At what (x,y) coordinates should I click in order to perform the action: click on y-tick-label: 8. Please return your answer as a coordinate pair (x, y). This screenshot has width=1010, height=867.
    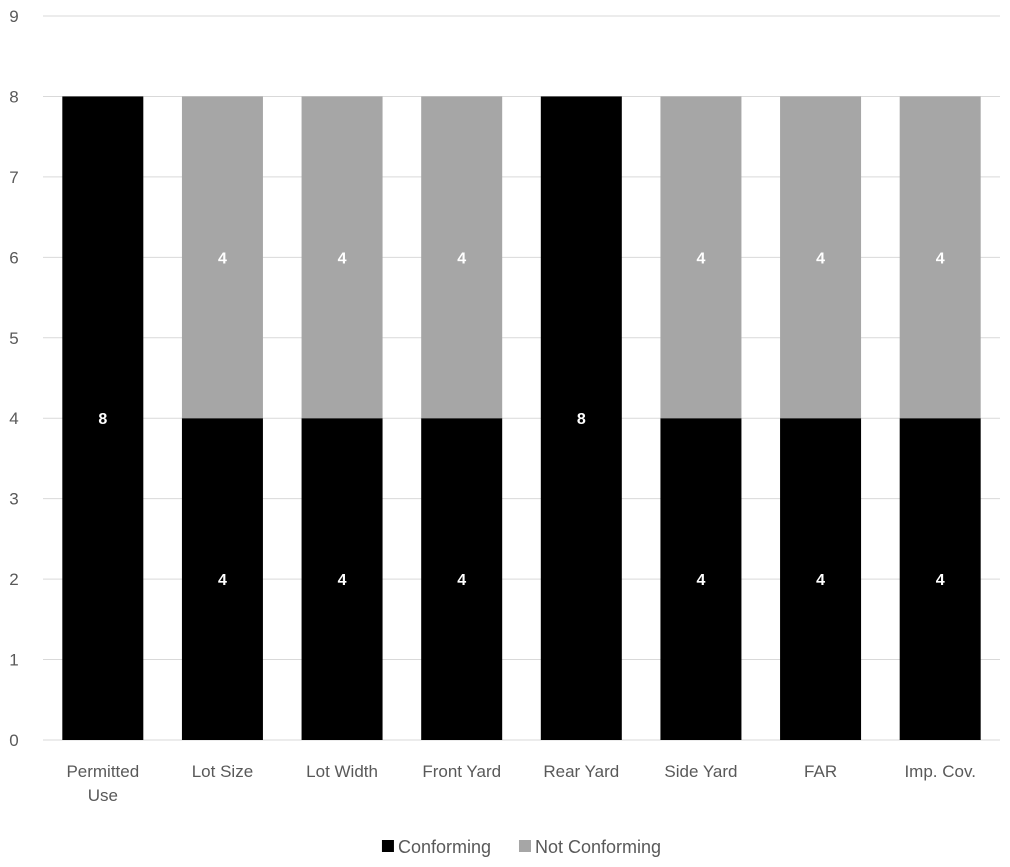
    Looking at the image, I should click on (13, 96).